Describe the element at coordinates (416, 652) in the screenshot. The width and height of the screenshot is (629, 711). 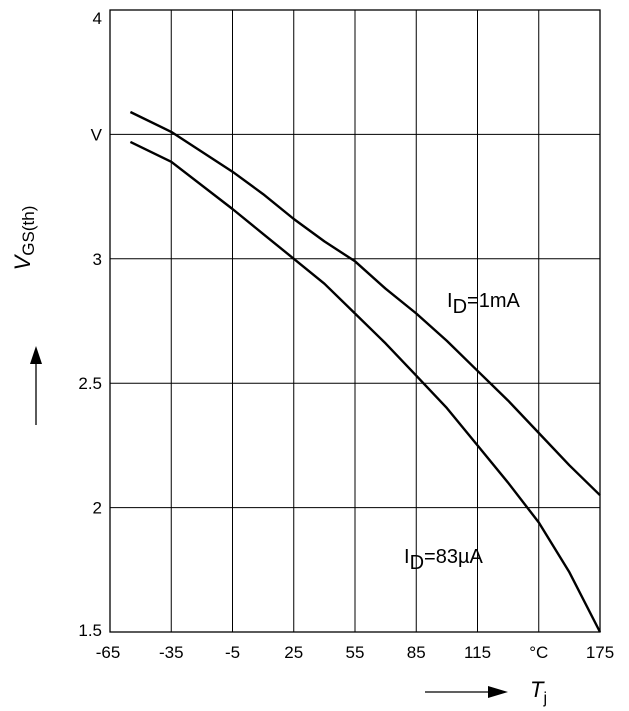
I see `x-tick-label: 85` at that location.